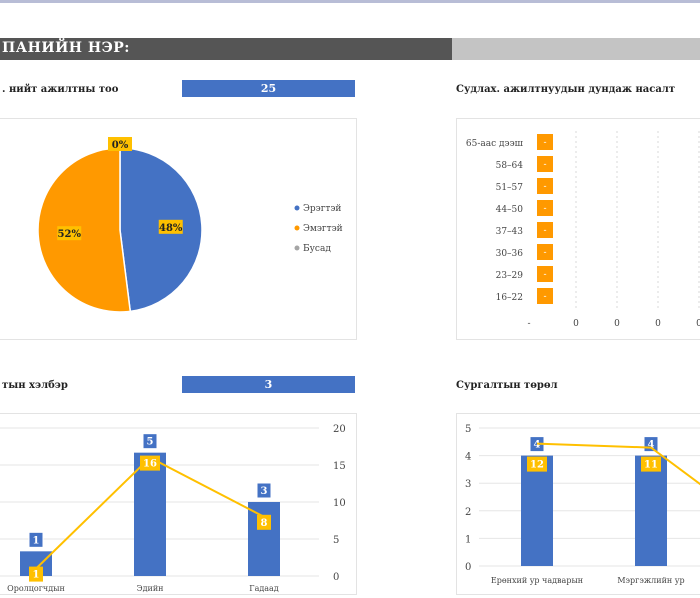  What do you see at coordinates (336, 540) in the screenshot?
I see `form-right-tick-4: 5` at bounding box center [336, 540].